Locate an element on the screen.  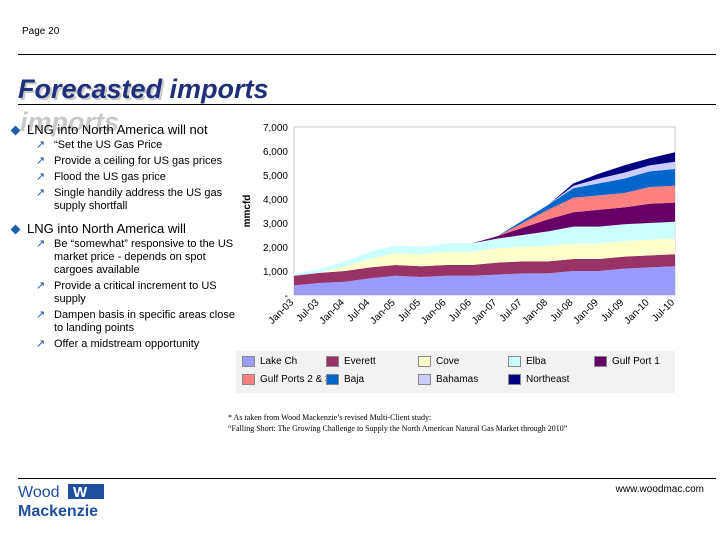
legend-label: Gulf Port 1 is located at coordinates (636, 361).